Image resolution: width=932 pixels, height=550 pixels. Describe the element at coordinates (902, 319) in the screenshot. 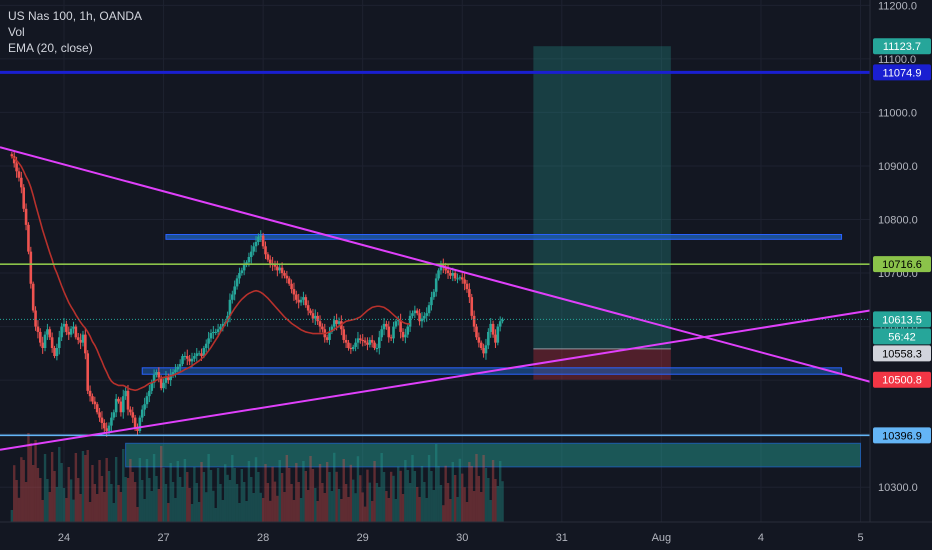

I see `price-tag: 10613.5` at that location.